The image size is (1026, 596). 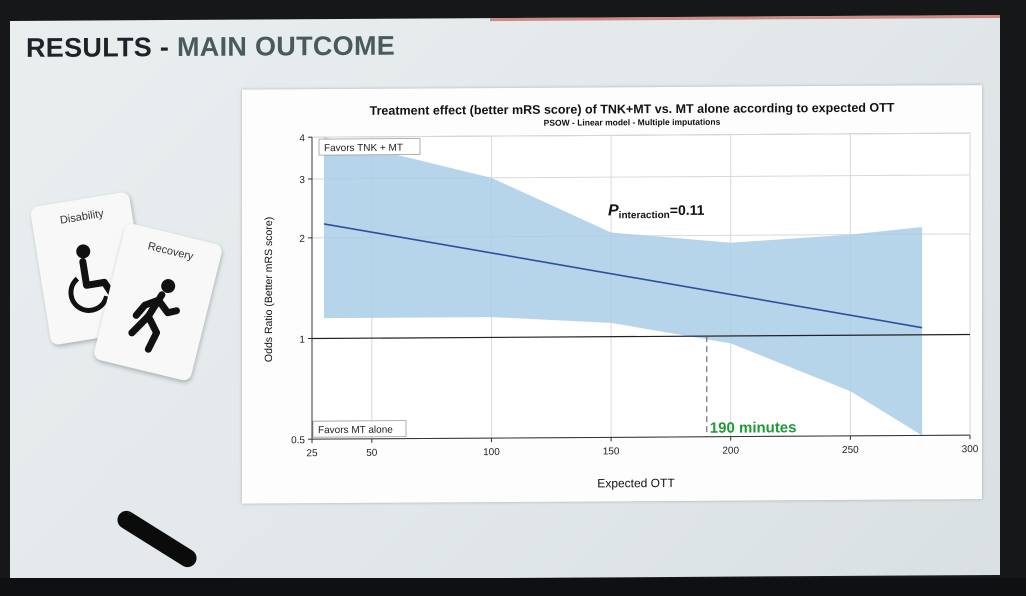 I want to click on slide-title-part2: MAIN OUTCOME, so click(x=286, y=46).